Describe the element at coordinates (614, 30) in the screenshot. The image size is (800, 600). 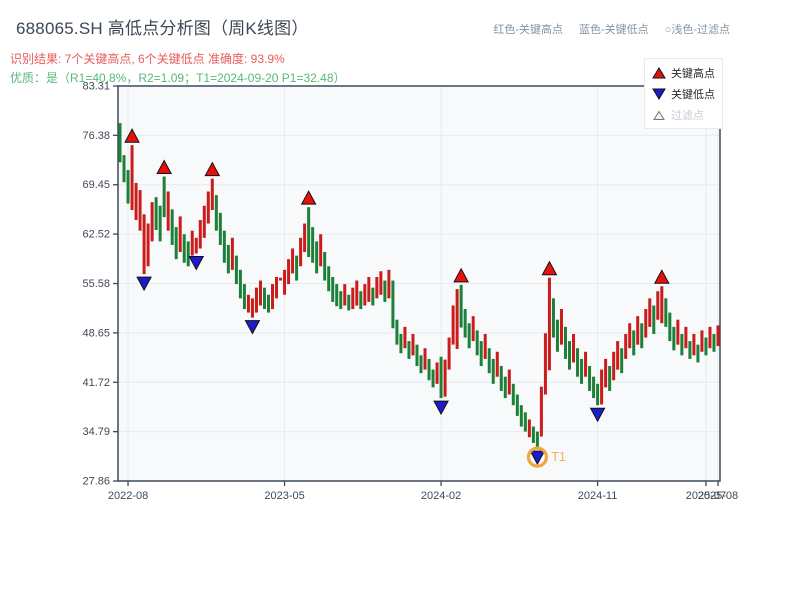
I see `inline-legend-low: 蓝色-关键低点` at that location.